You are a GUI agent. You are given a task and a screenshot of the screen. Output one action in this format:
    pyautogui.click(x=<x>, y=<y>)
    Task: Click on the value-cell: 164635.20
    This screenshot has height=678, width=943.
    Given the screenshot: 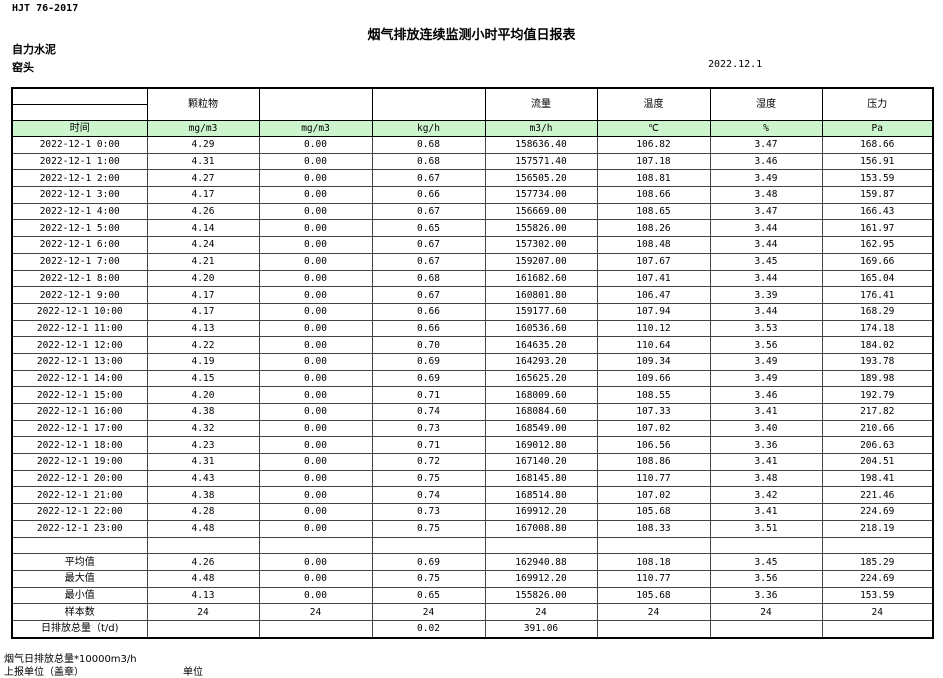 What is the action you would take?
    pyautogui.click(x=541, y=345)
    